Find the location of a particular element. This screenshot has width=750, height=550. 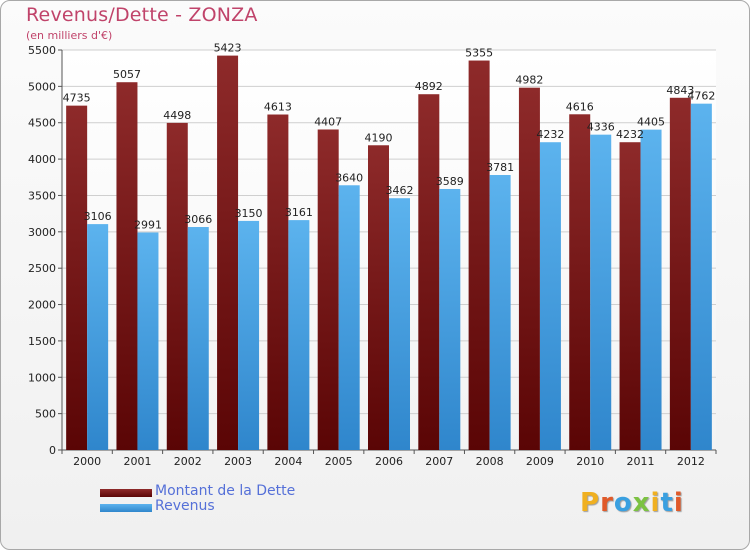

data-label-dette: 4498 is located at coordinates (177, 115).